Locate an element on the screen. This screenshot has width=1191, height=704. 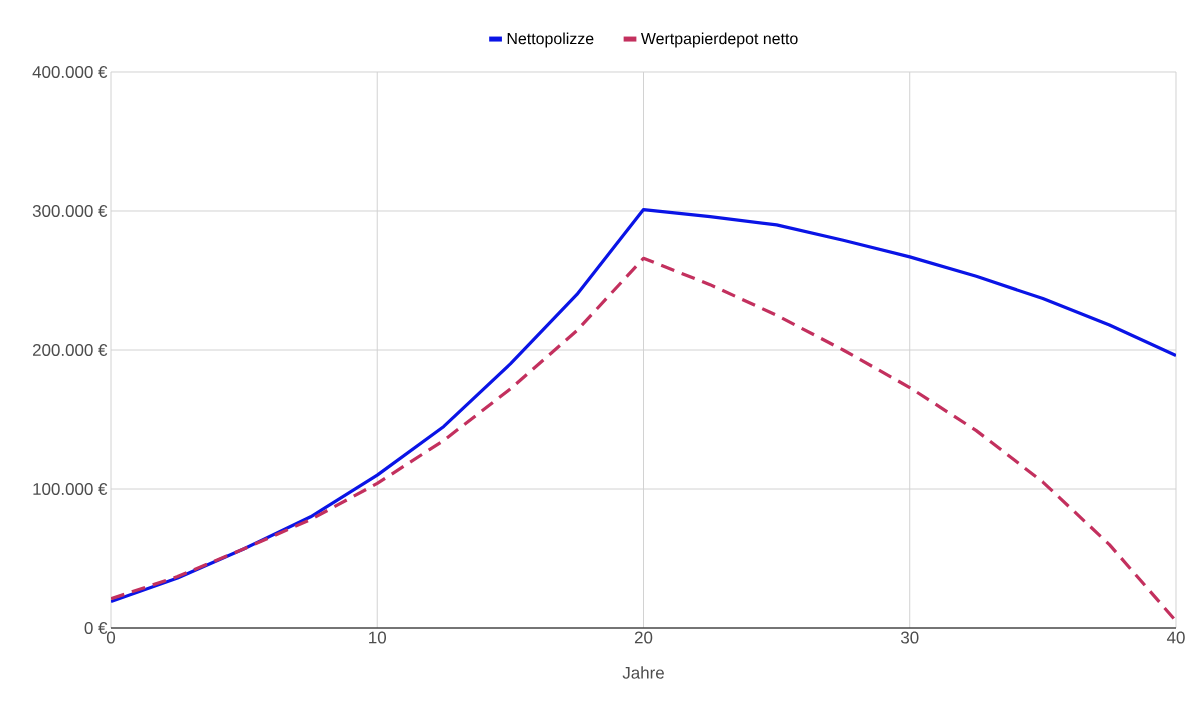
x-tick-label: 10 is located at coordinates (378, 637).